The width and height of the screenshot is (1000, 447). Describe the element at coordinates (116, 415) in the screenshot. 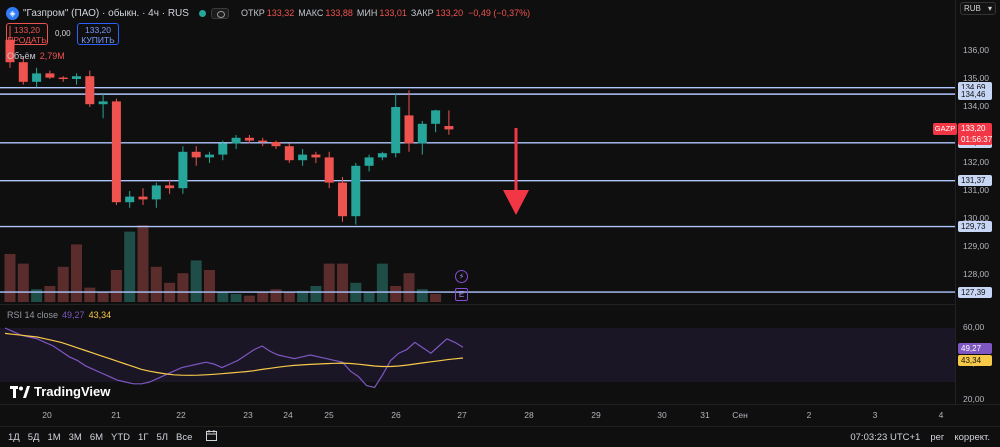

I see `time-axis-label: 21` at that location.